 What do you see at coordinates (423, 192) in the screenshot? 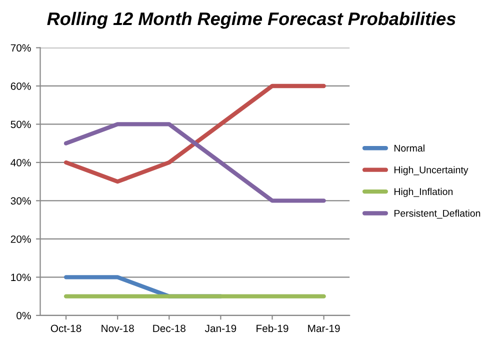
I see `legend-label: High_Inflation` at bounding box center [423, 192].